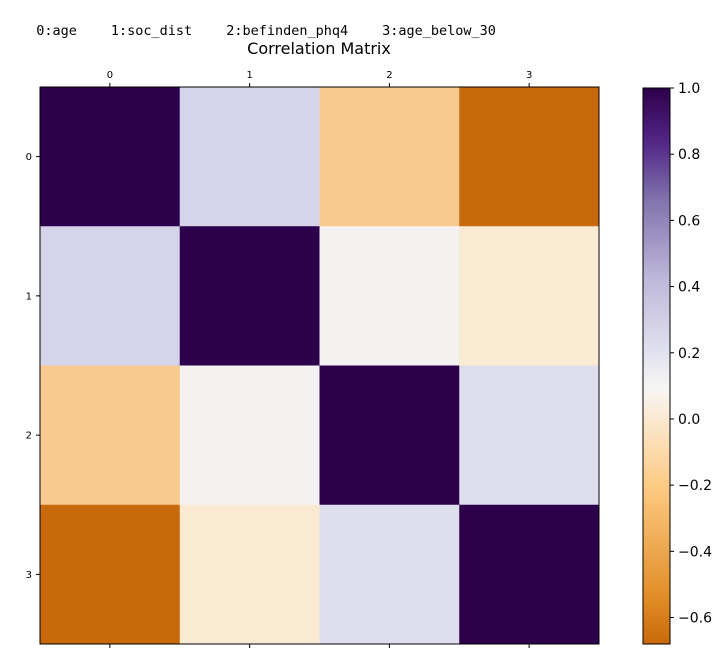 Image resolution: width=726 pixels, height=666 pixels. I want to click on colorbar-tick-label-7: −0.4, so click(695, 552).